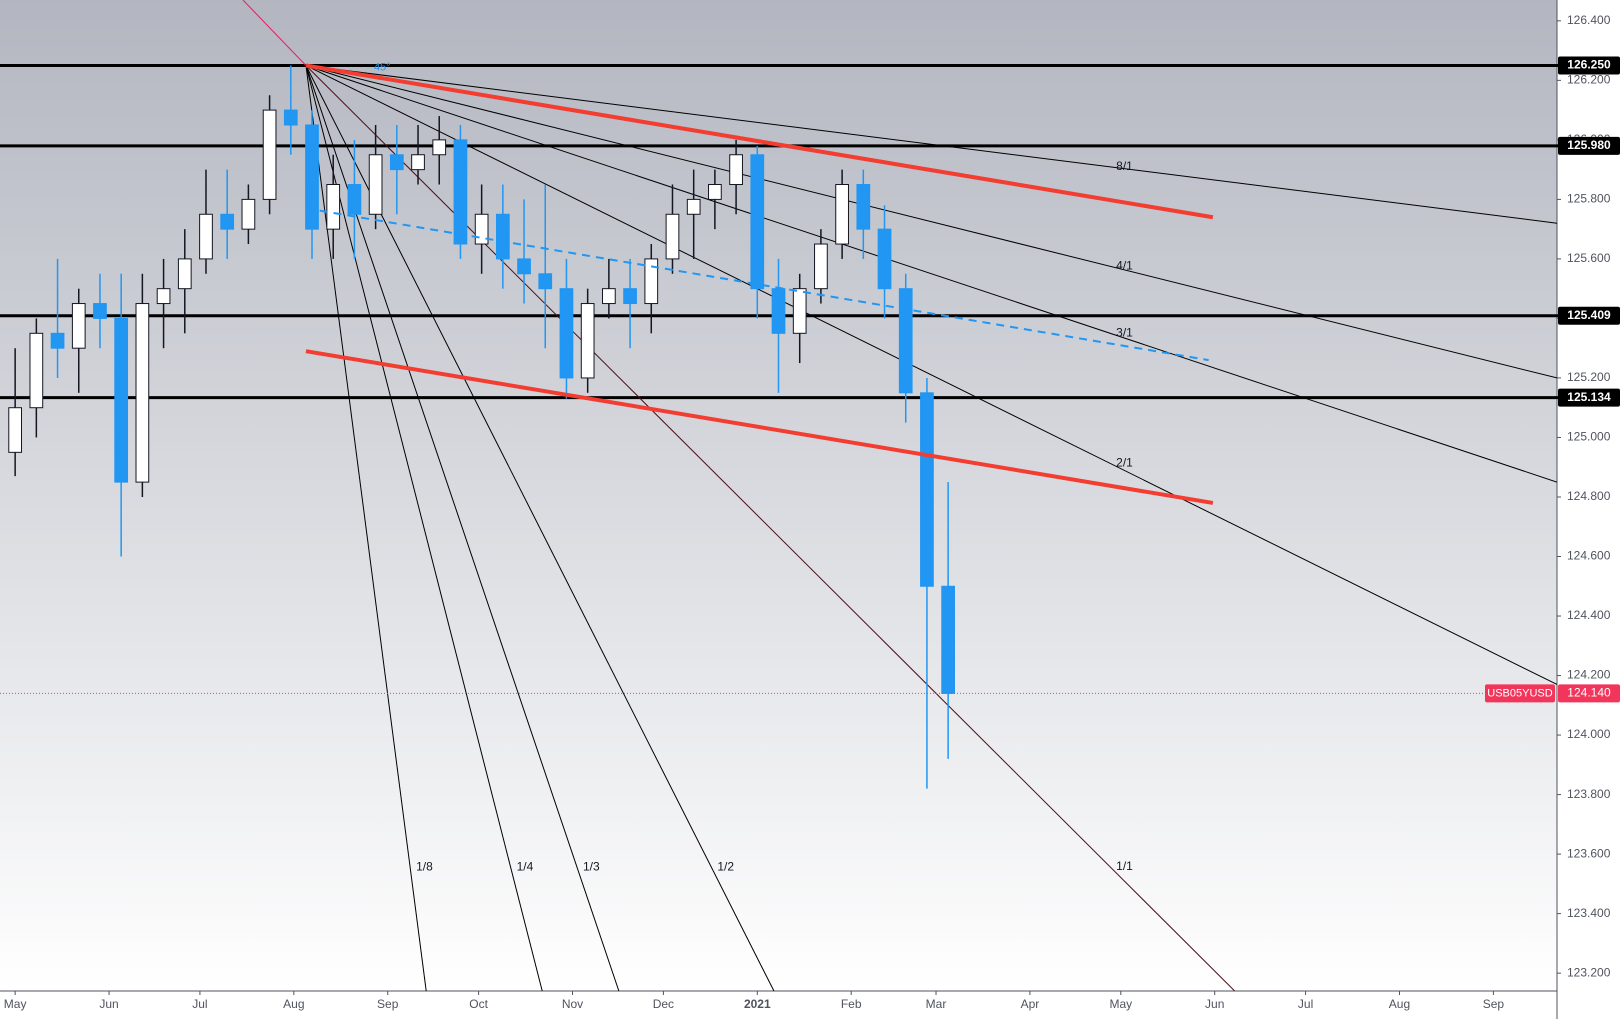 The height and width of the screenshot is (1019, 1622). Describe the element at coordinates (1589, 20) in the screenshot. I see `y-tick-label: 126.400` at that location.